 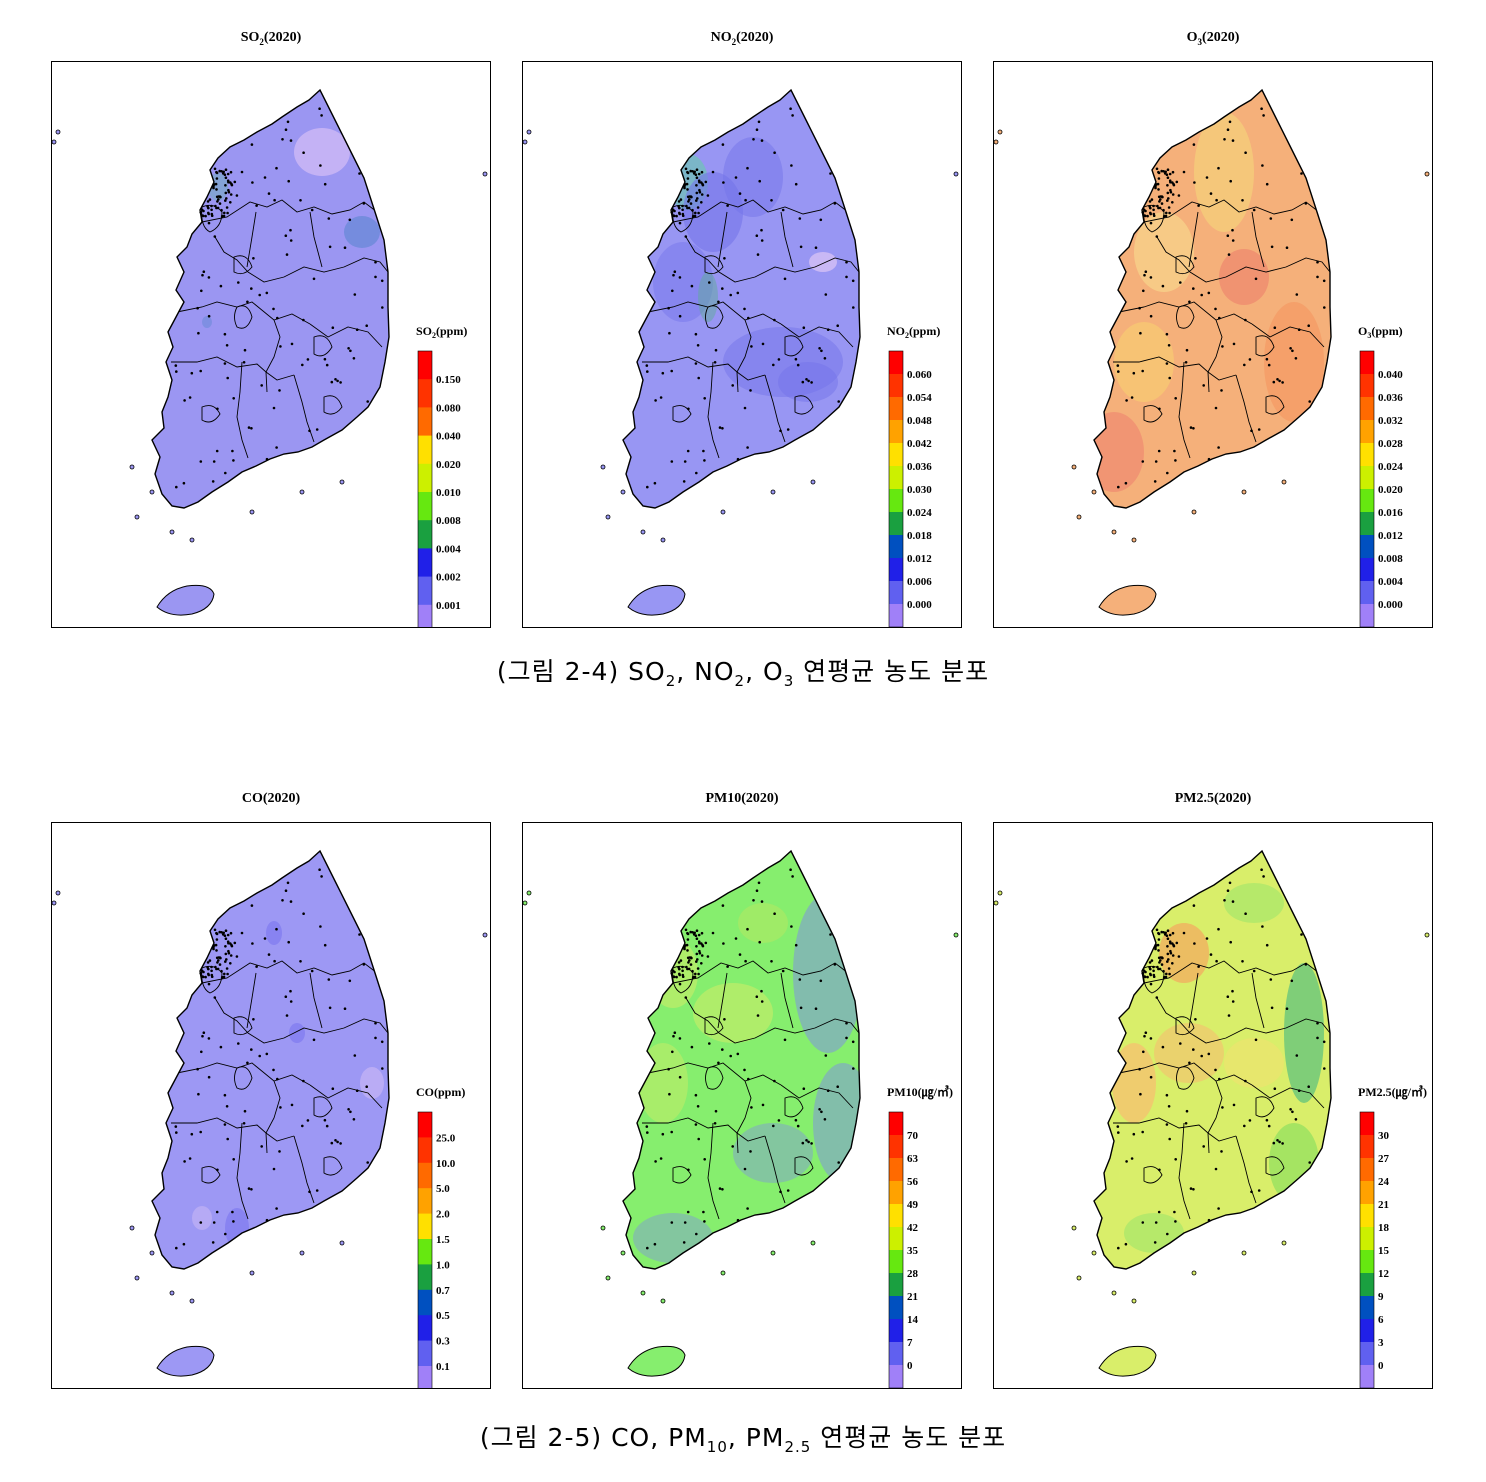 What do you see at coordinates (996, 142) in the screenshot?
I see `island` at bounding box center [996, 142].